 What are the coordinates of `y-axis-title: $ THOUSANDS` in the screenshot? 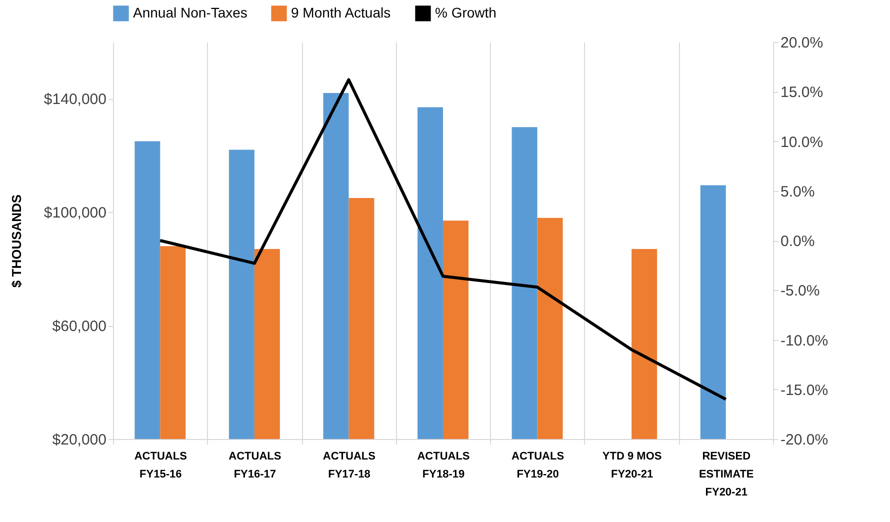 It's located at (16, 241).